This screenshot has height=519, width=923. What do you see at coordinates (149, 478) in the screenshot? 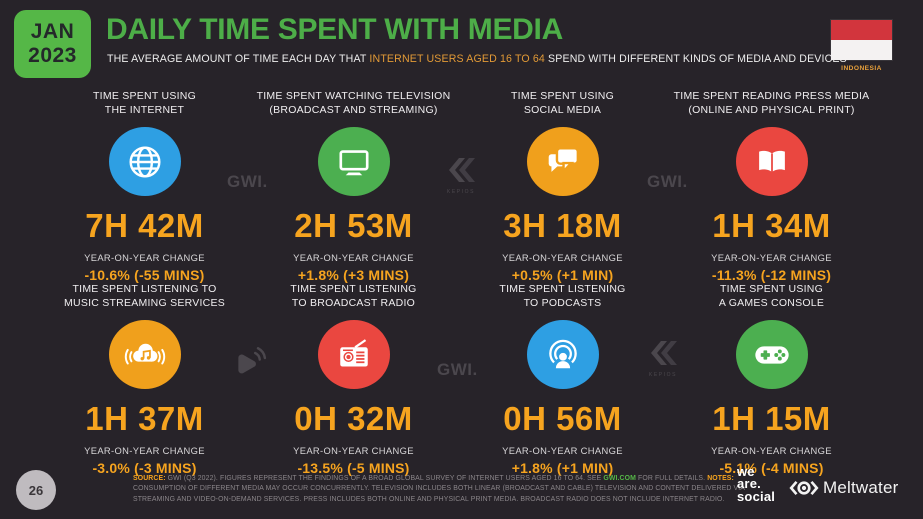
I see `source-label: SOURCE:` at bounding box center [149, 478].